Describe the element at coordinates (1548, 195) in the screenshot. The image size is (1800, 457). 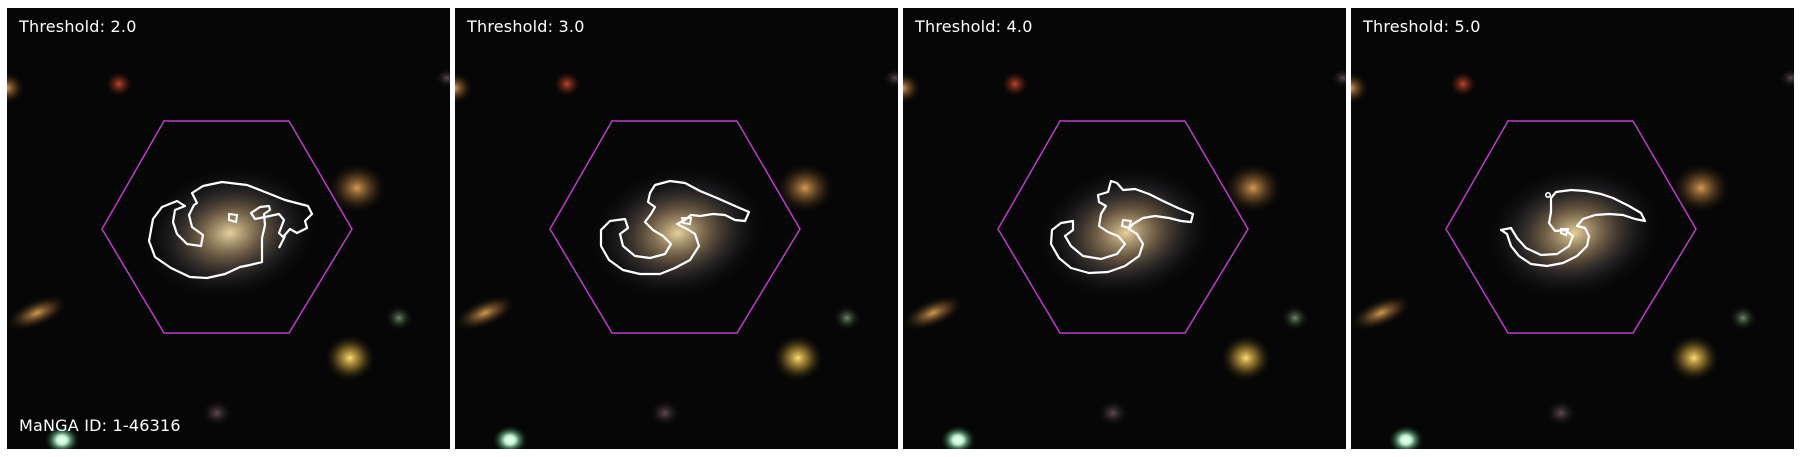
I see `contour-dot` at that location.